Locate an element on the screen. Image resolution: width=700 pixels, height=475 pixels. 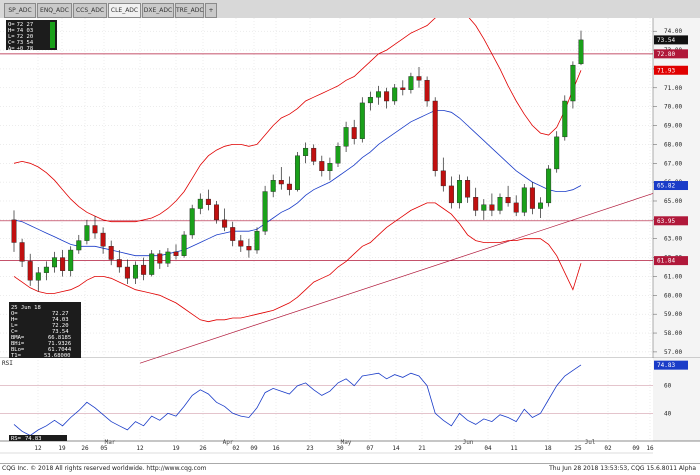
price-tick-label: 61.00 is located at coordinates (673, 276).